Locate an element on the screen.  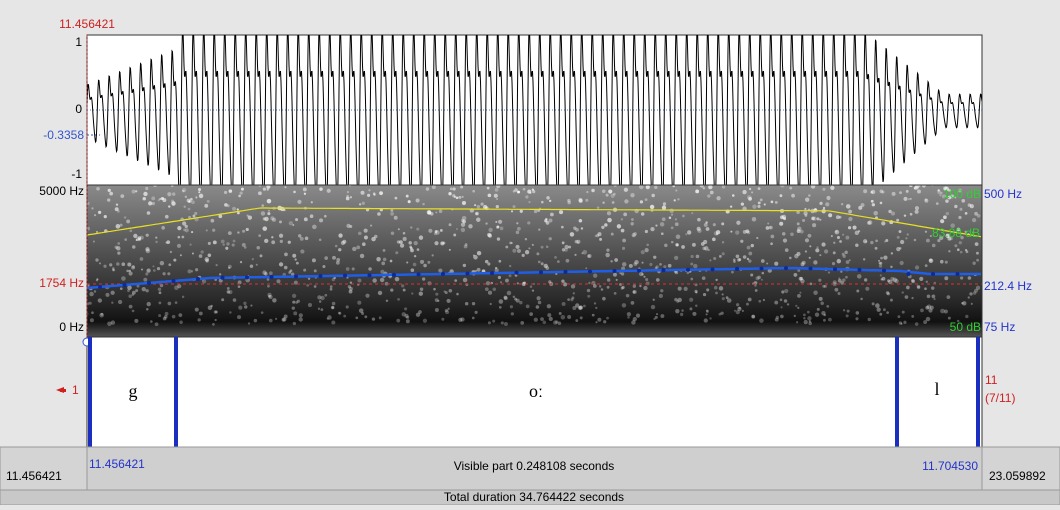
right-bar is located at coordinates (1020, 468).